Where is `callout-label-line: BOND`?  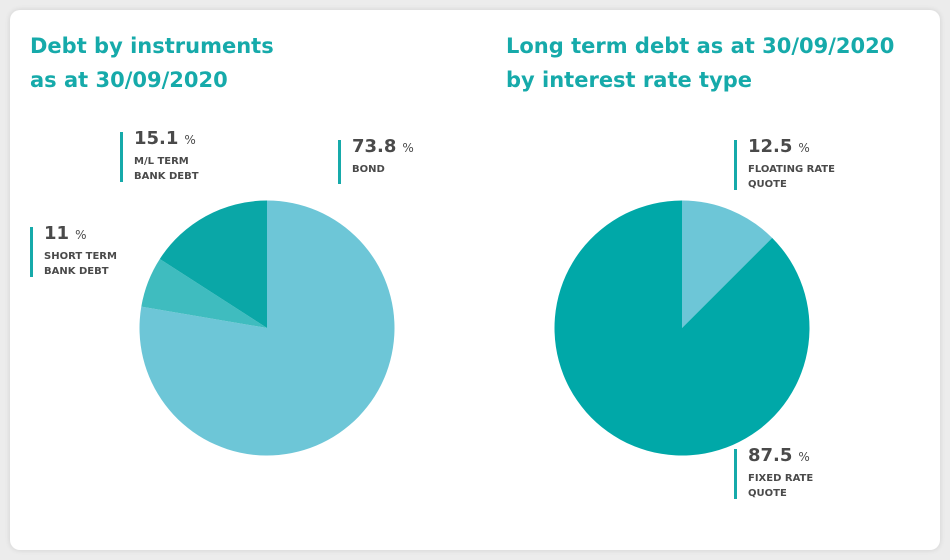
callout-label-line: BOND is located at coordinates (368, 169).